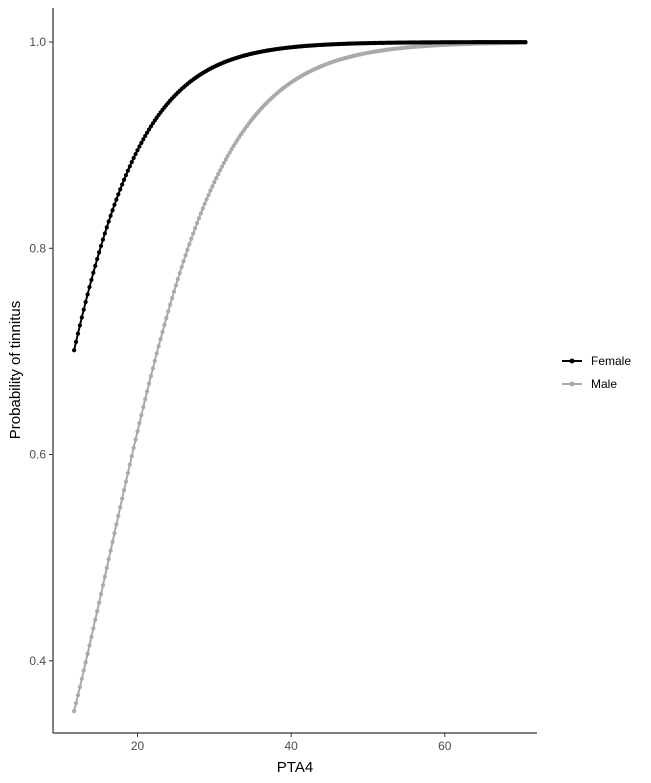  I want to click on y-tick-label: 0.8, so click(37, 248).